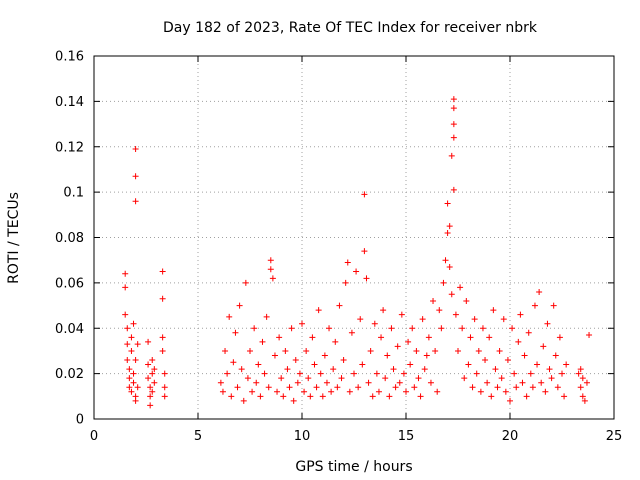 The width and height of the screenshot is (640, 480). Describe the element at coordinates (302, 436) in the screenshot. I see `x-tick-label: 10` at that location.